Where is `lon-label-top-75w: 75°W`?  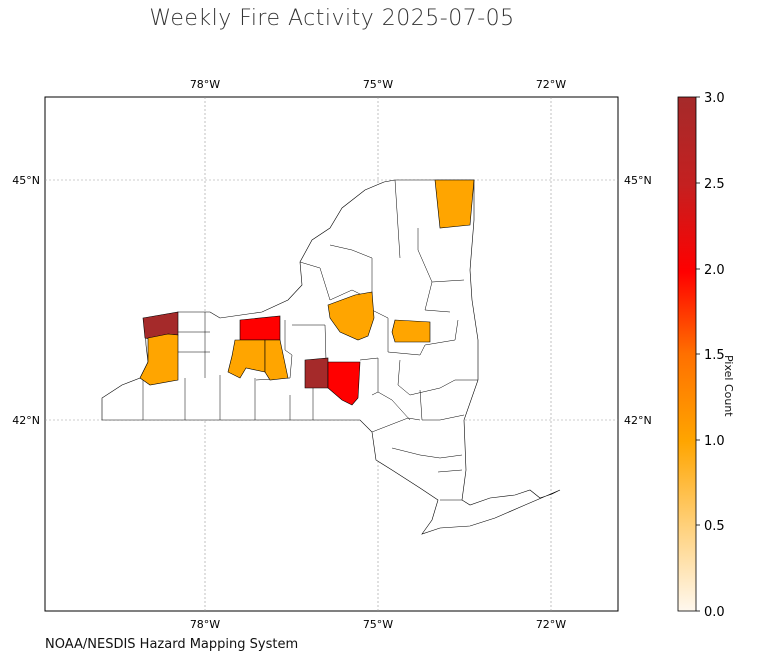
lon-label-top-75w: 75°W is located at coordinates (378, 84).